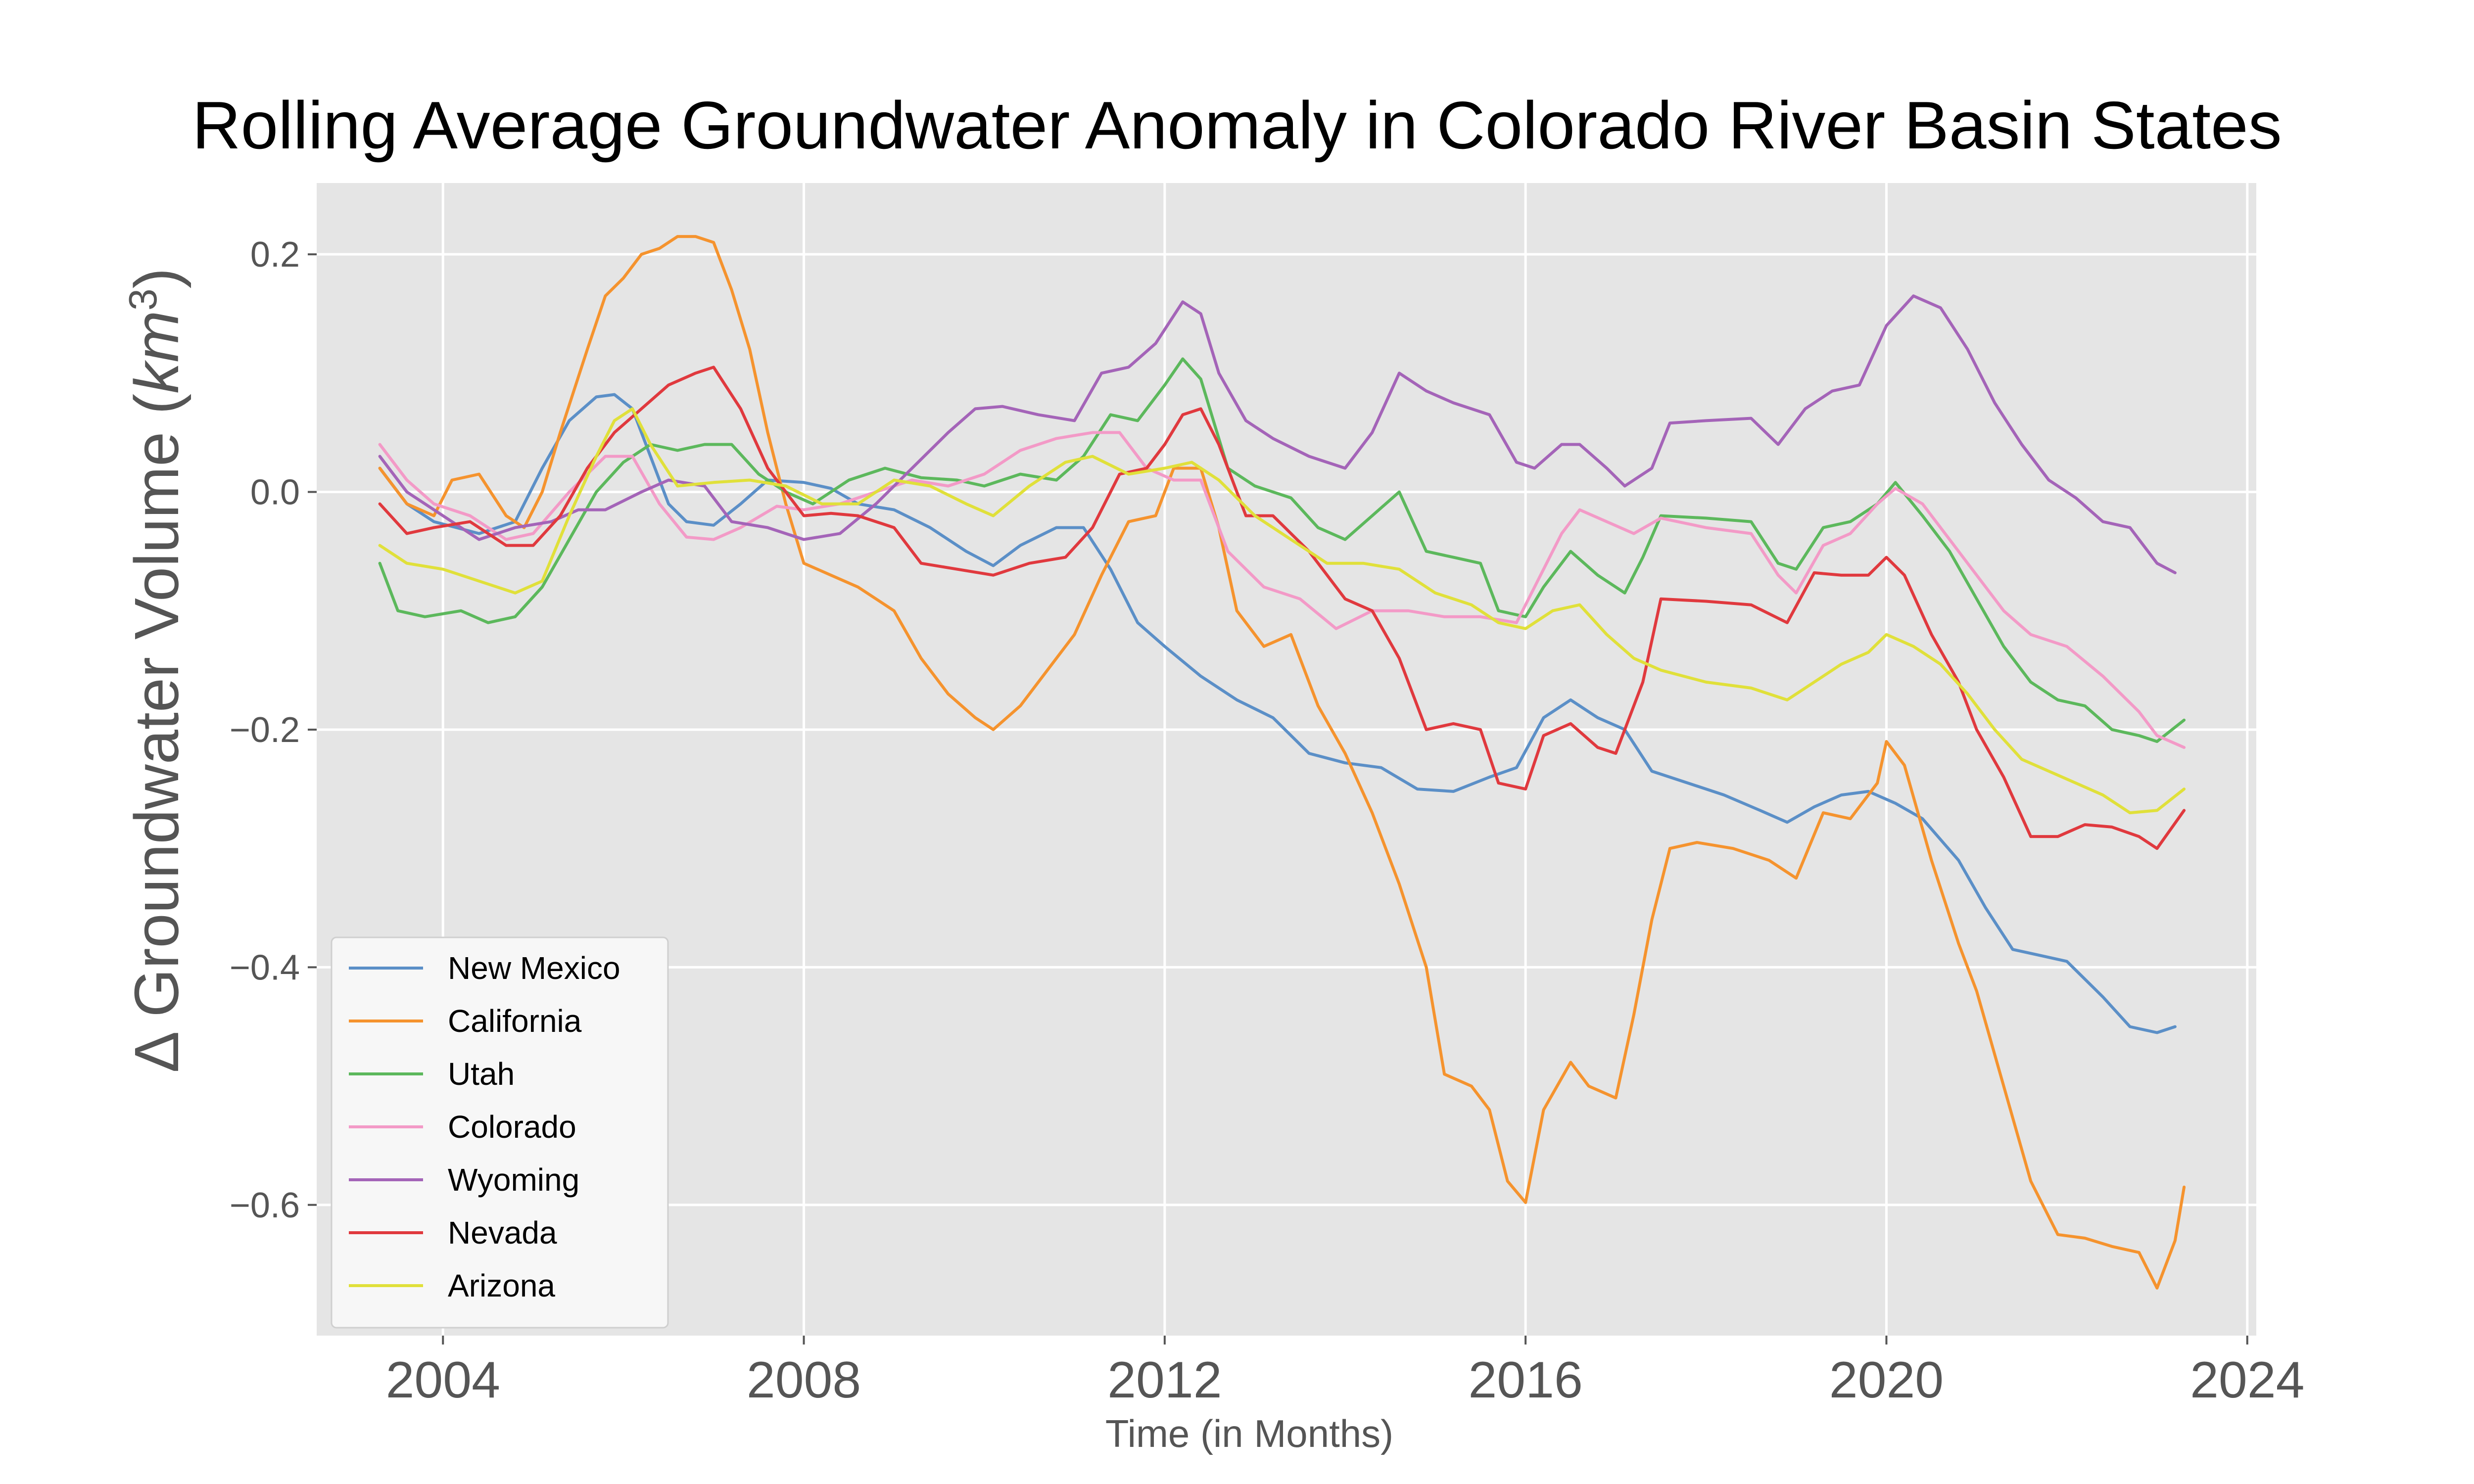 Image resolution: width=2474 pixels, height=1484 pixels. I want to click on legend-entry-label: Wyoming, so click(514, 1180).